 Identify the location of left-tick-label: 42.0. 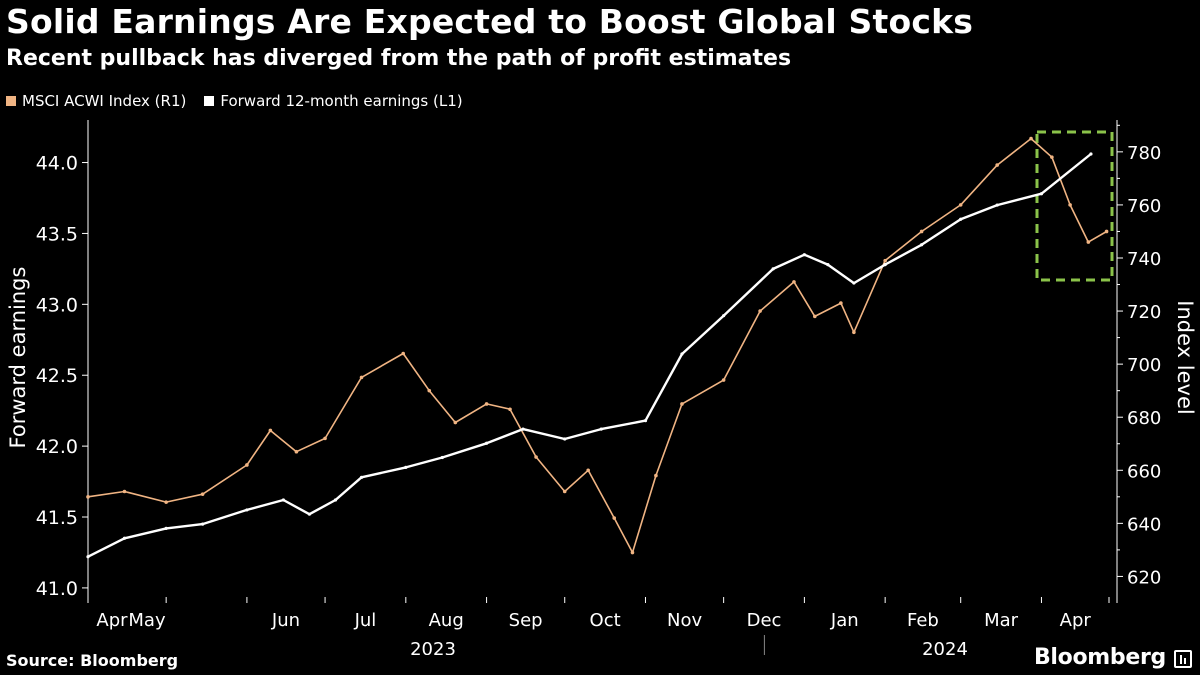
(57, 447).